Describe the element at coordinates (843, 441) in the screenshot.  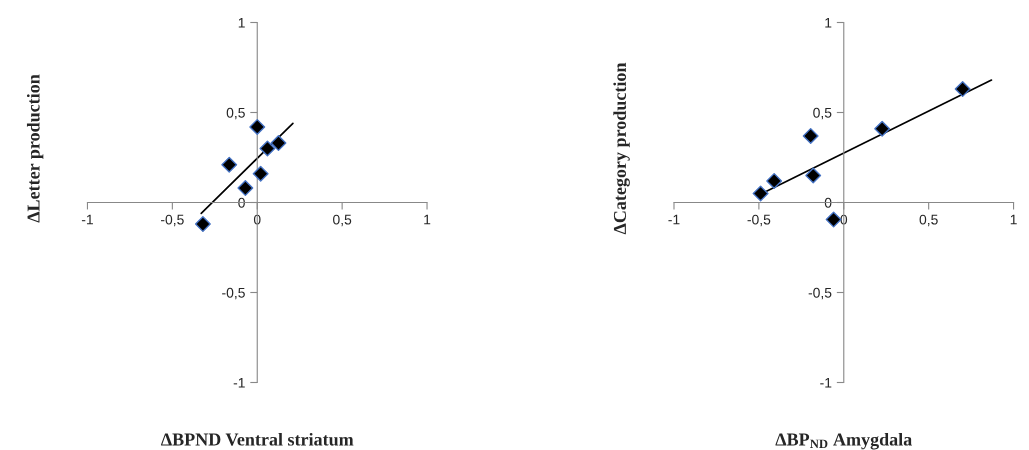
I see `x-axis-title: ΔBP$_{ND}$ Amygdala` at that location.